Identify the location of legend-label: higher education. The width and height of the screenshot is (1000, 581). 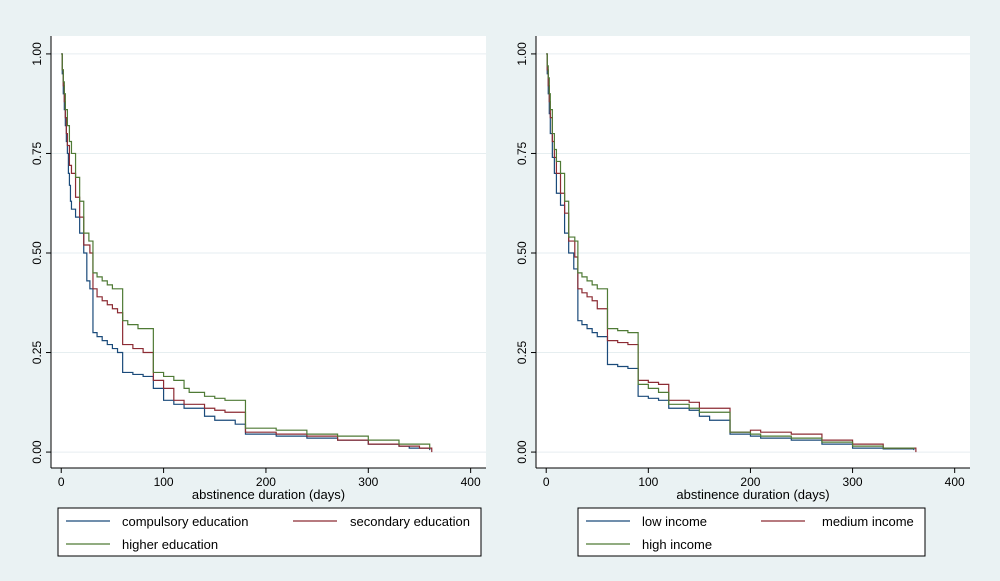
(170, 544).